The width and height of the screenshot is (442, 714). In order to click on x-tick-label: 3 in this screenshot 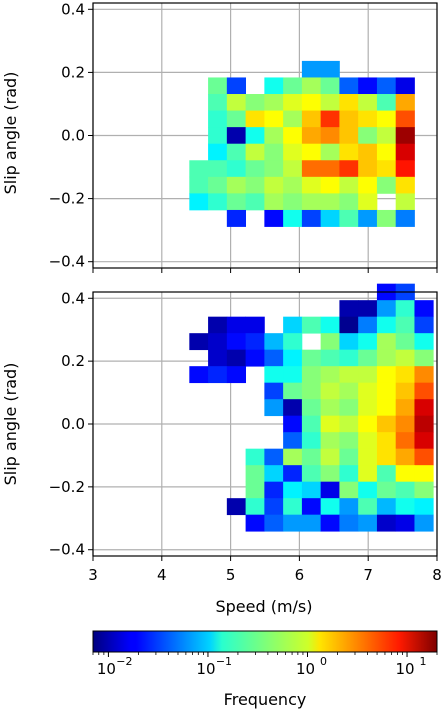, I will do `click(93, 575)`.